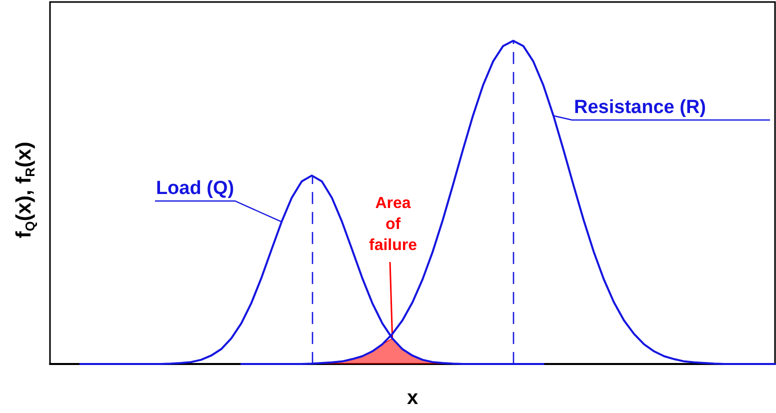 The width and height of the screenshot is (776, 413). What do you see at coordinates (412, 398) in the screenshot?
I see `x-axis-title: x` at bounding box center [412, 398].